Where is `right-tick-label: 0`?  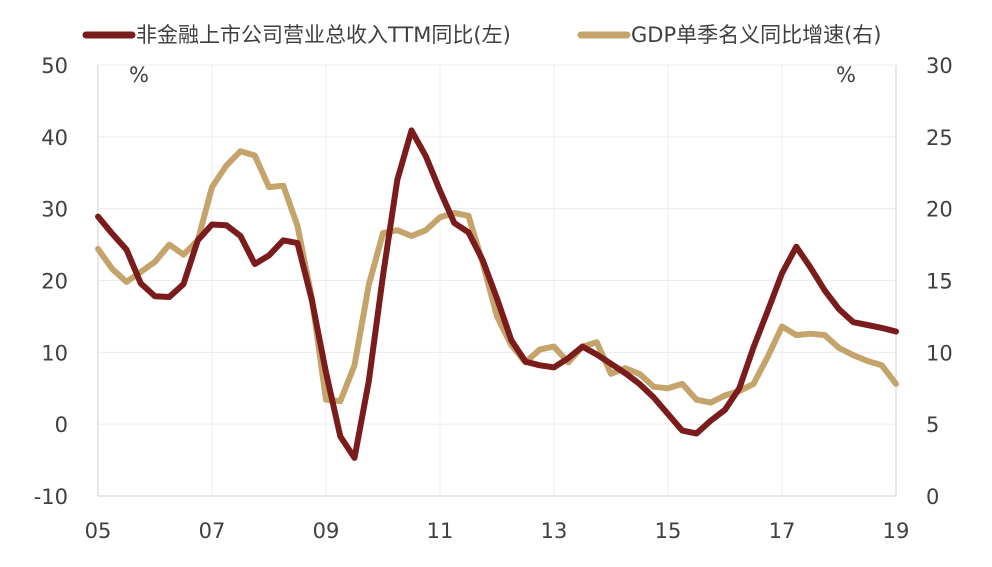 right-tick-label: 0 is located at coordinates (932, 497).